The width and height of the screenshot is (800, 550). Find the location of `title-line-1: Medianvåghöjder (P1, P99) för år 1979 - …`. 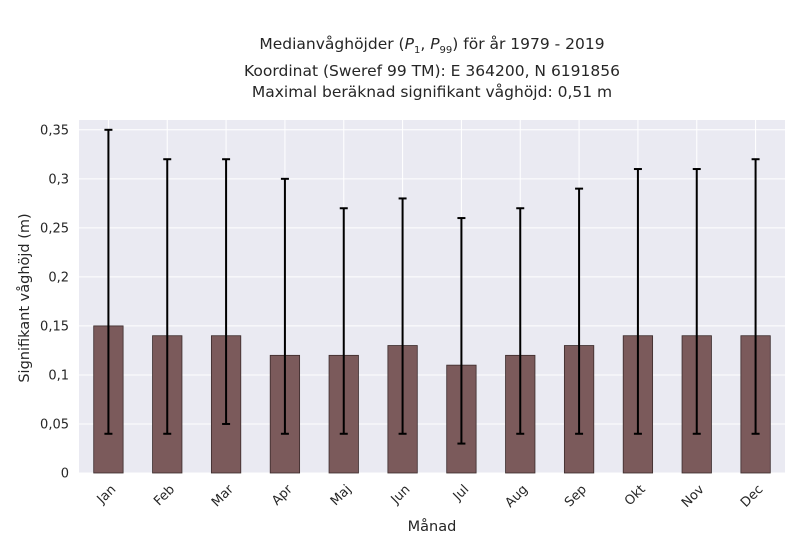

title-line-1: Medianvåghöjder (P1, P99) för år 1979 - … is located at coordinates (432, 46).